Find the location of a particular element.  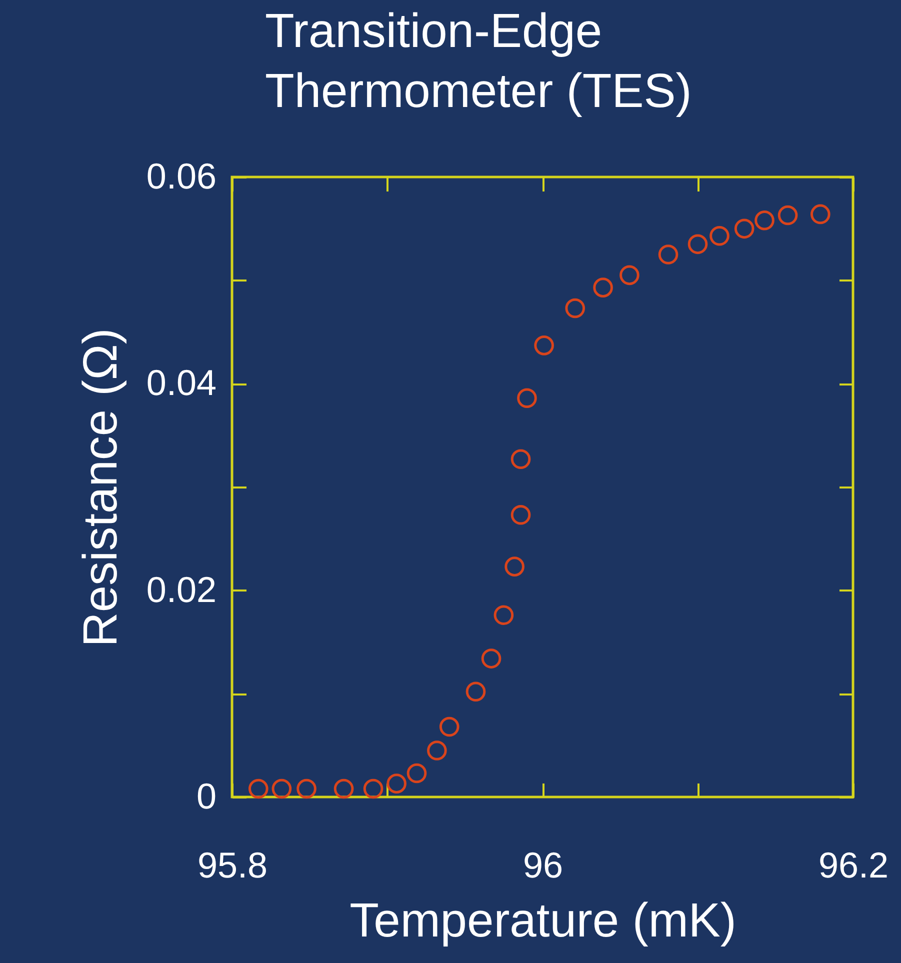

y-tick-label: 0.06 is located at coordinates (181, 176).